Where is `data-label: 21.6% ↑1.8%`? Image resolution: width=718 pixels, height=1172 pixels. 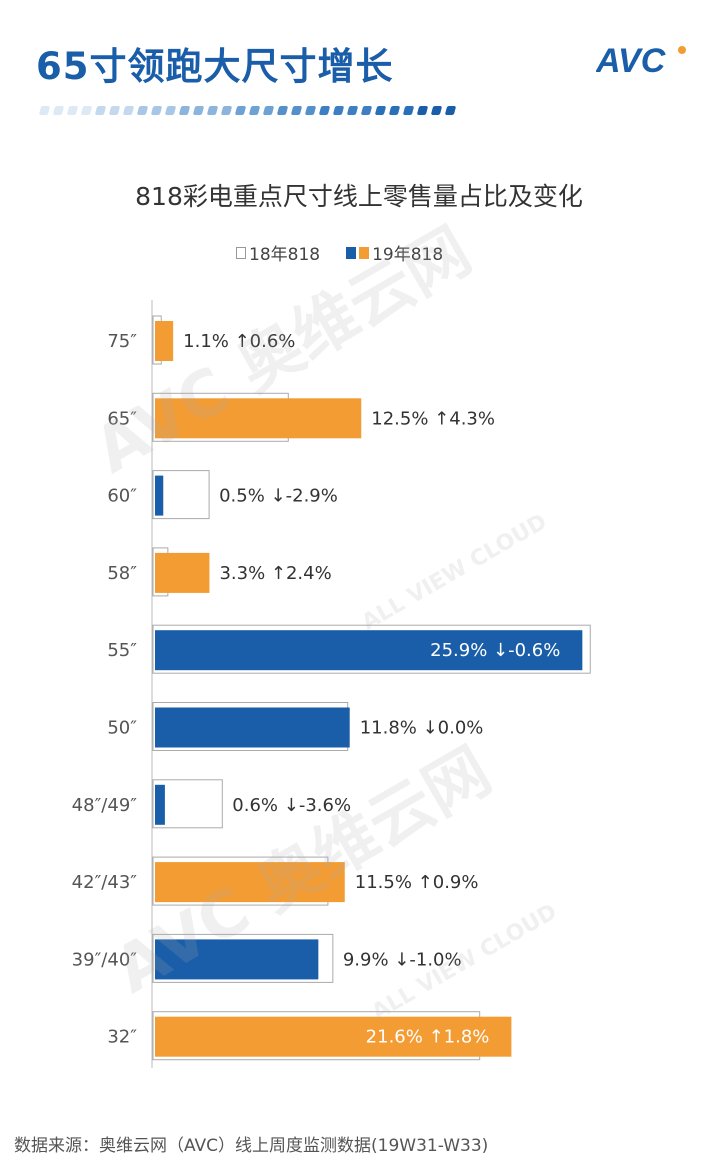
data-label: 21.6% ↑1.8% is located at coordinates (428, 1037).